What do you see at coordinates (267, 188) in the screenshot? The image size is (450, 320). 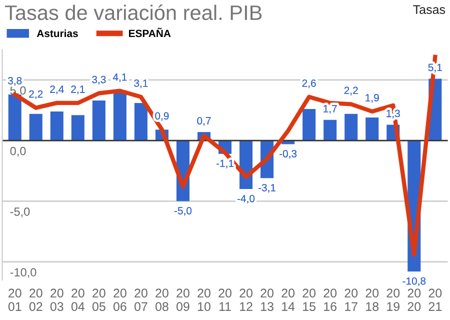 I see `data-label: -3,1` at bounding box center [267, 188].